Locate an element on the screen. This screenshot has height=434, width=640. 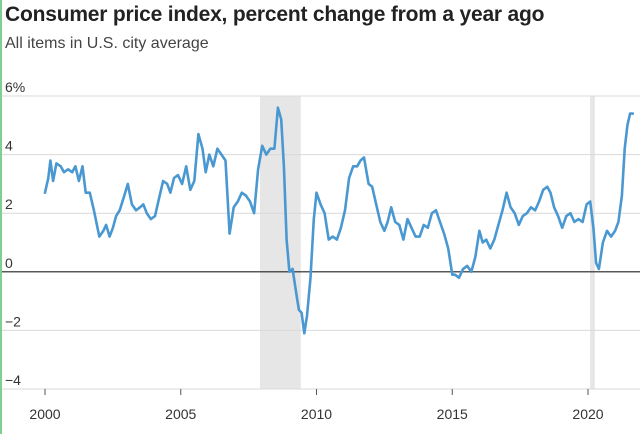
chart-subtitle: All items in U.S. city average is located at coordinates (107, 43).